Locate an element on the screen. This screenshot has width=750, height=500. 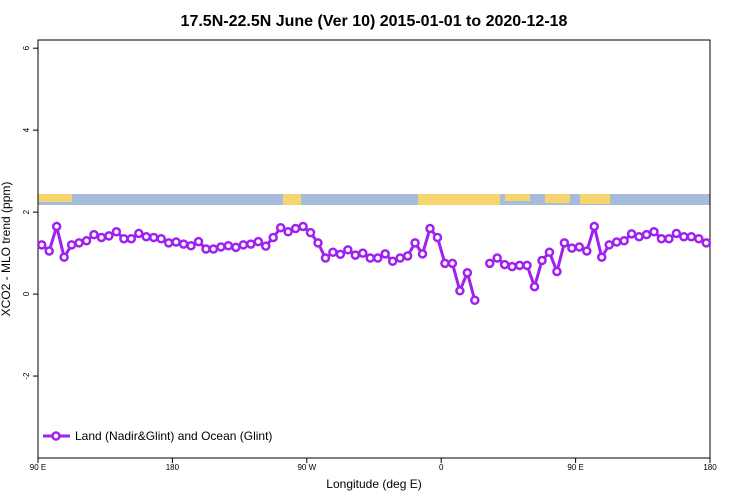
y-tick-label: -2 is located at coordinates (26, 376).